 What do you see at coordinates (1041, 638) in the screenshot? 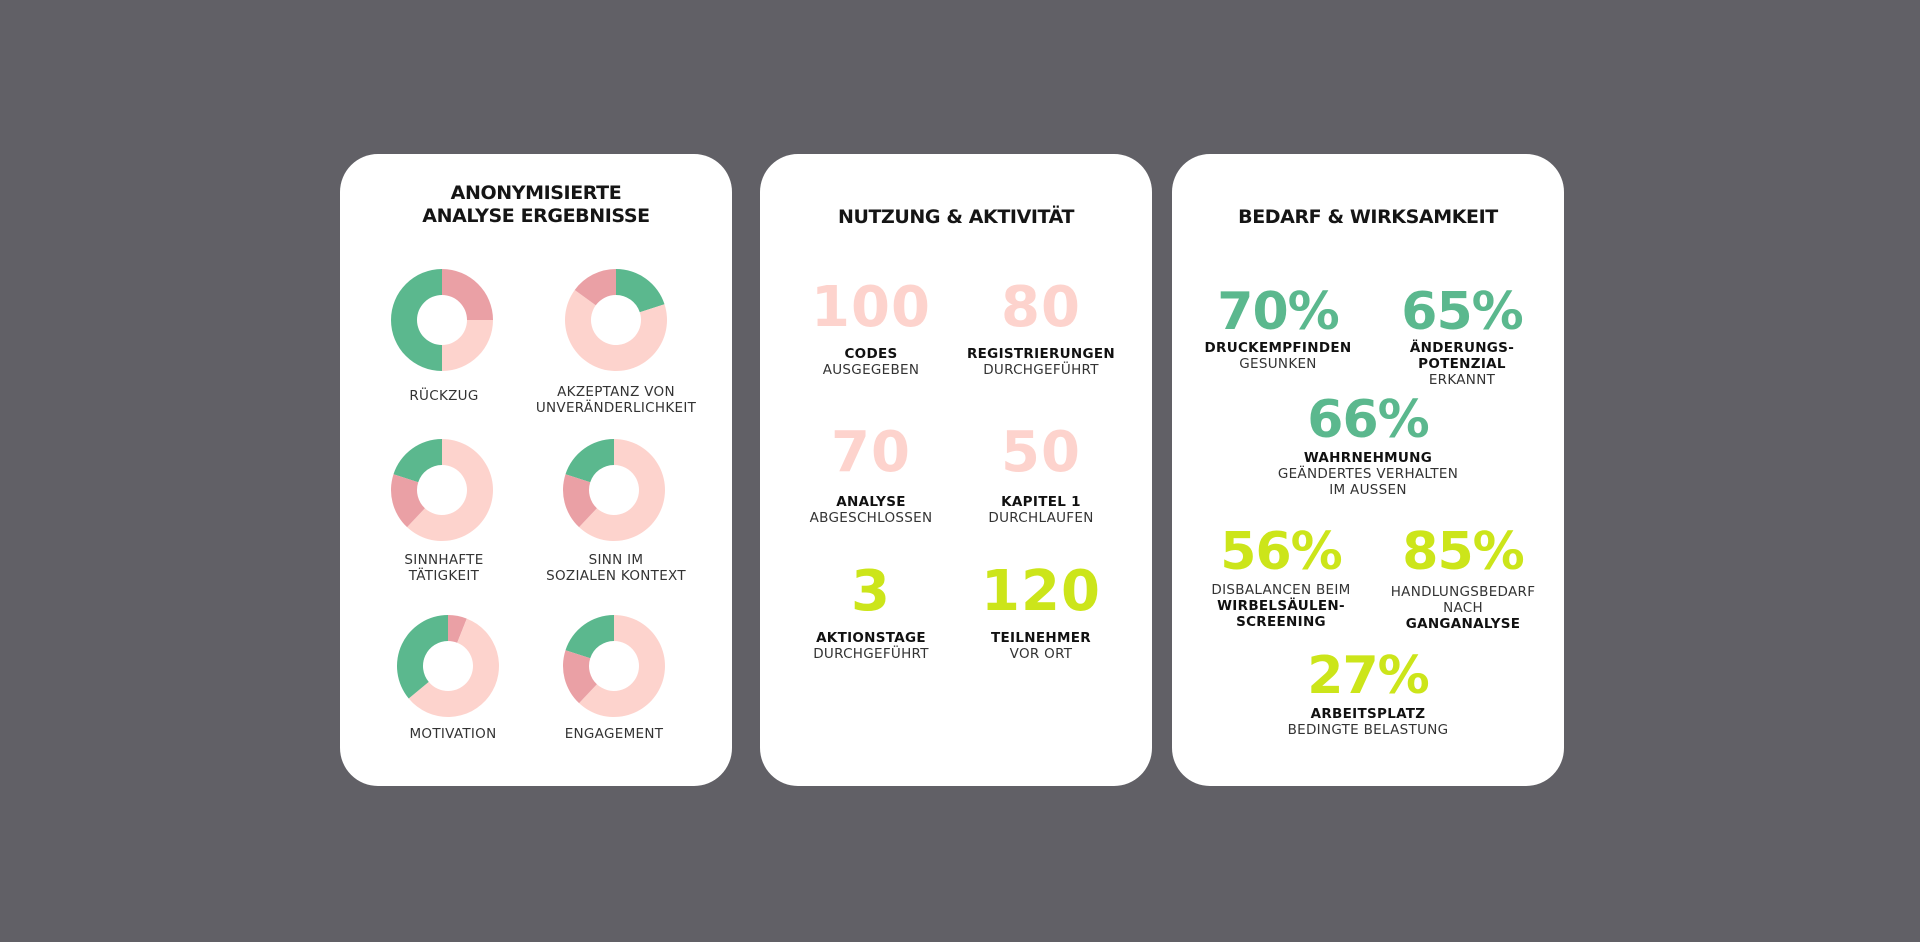
I see `stat-label-bold: TEILNEHMER` at bounding box center [1041, 638].